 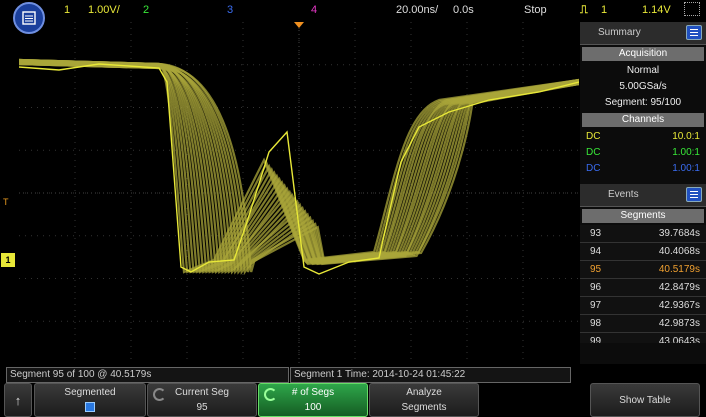 I want to click on main-menu-button, so click(x=29, y=18).